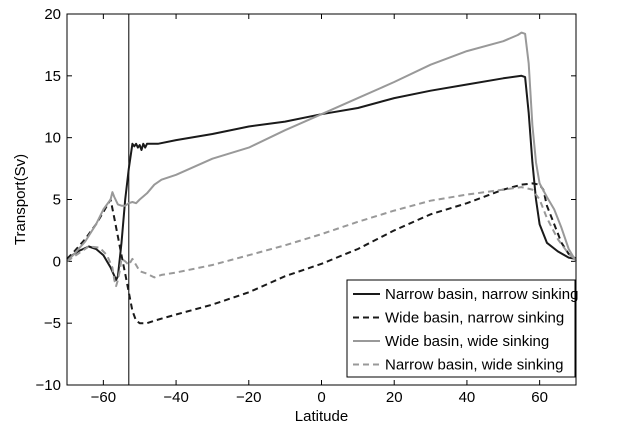  Describe the element at coordinates (57, 200) in the screenshot. I see `y-tick-label: 5` at that location.